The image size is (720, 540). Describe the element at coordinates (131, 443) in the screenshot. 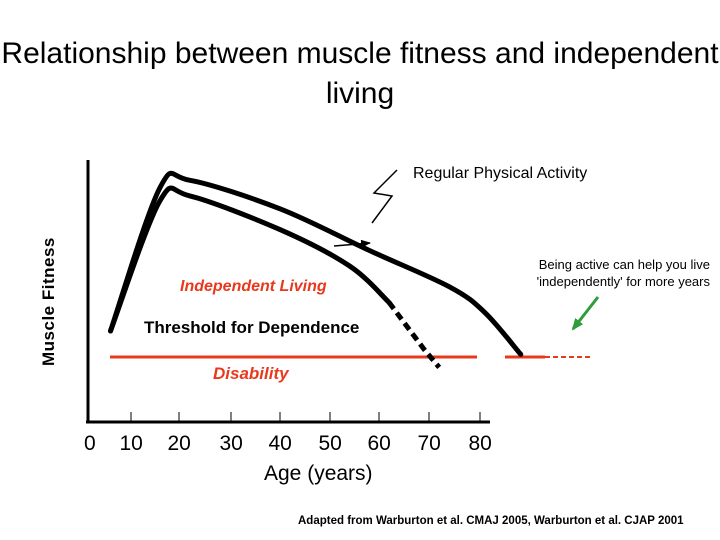

I see `x-tick-label-10: 10` at that location.